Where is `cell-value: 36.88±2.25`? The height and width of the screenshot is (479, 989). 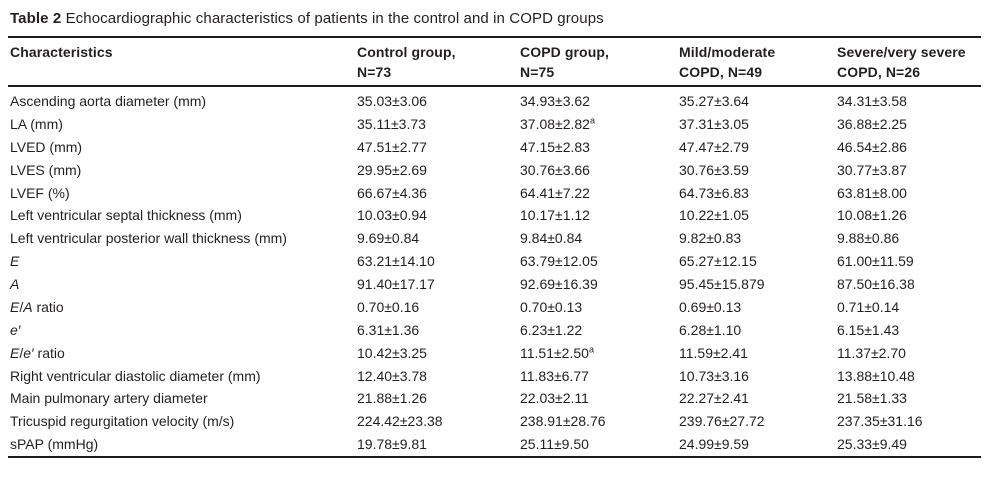
cell-value: 36.88±2.25 is located at coordinates (872, 123).